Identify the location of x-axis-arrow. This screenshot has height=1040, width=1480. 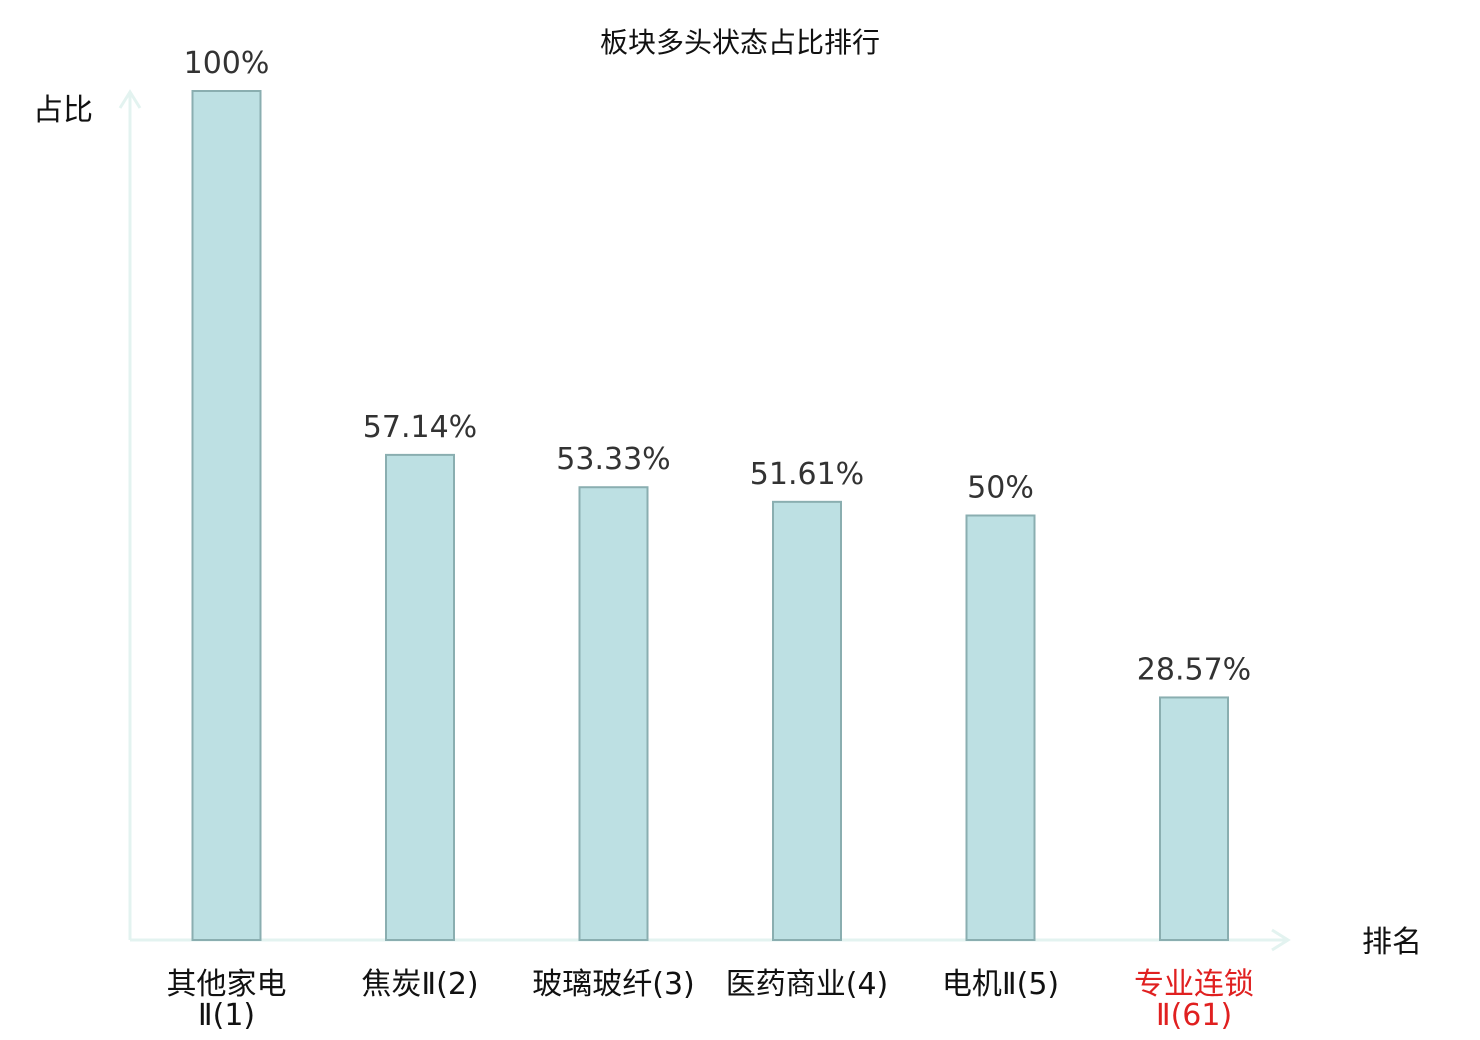
(1281, 940).